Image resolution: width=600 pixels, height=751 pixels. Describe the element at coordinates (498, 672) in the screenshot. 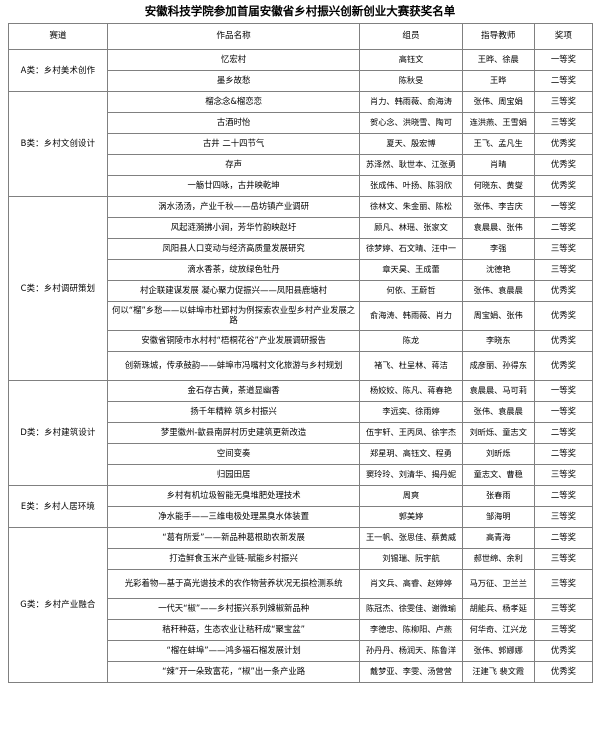

I see `advisor-cell: 汪建飞 裴文霞` at that location.